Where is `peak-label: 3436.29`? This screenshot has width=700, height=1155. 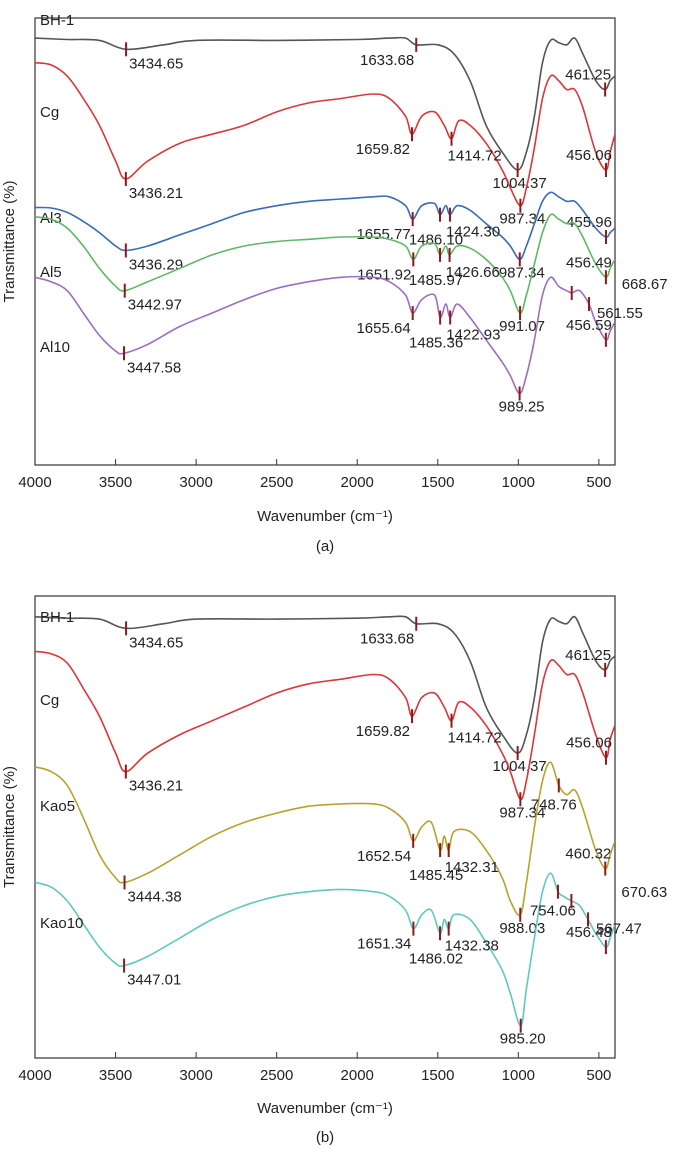
peak-label: 3436.29 is located at coordinates (156, 264).